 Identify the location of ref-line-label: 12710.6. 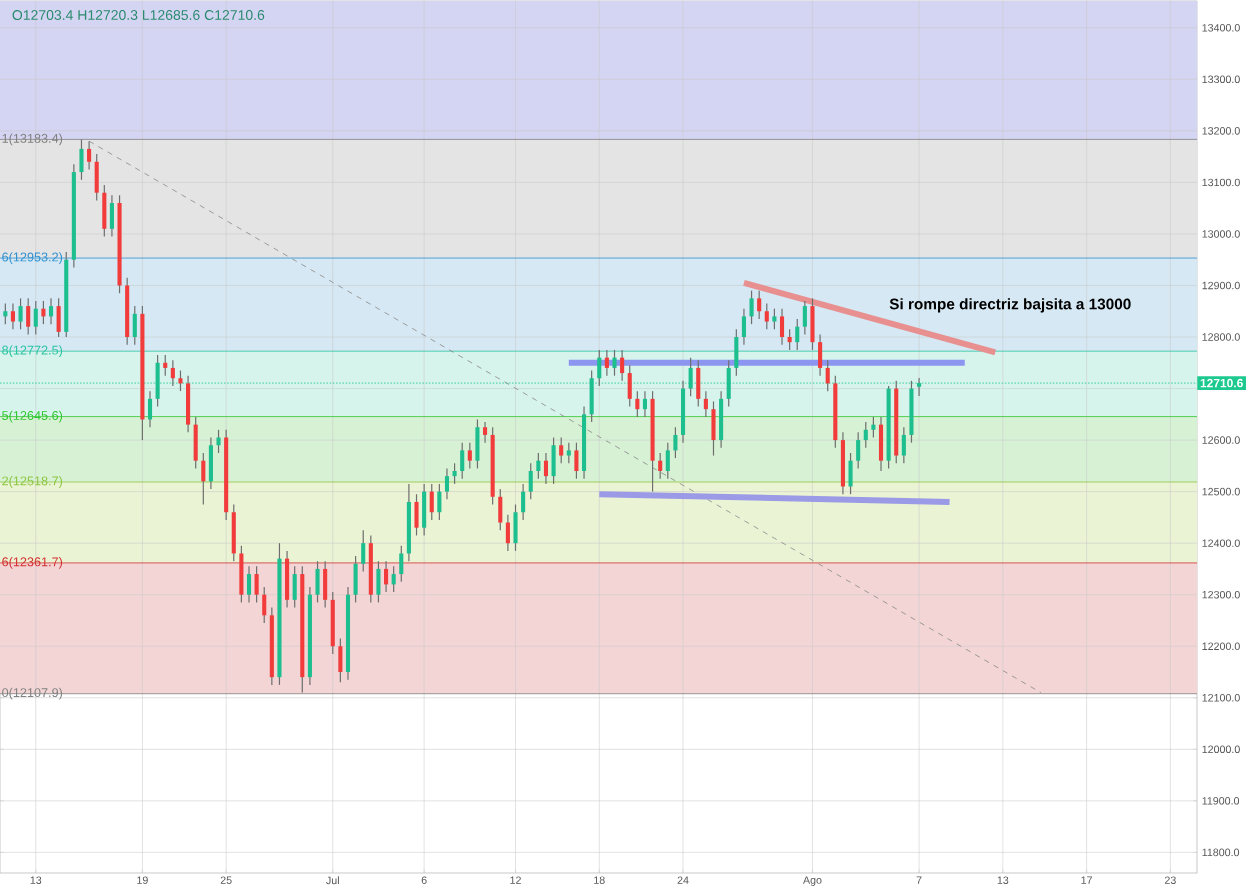
(1221, 383).